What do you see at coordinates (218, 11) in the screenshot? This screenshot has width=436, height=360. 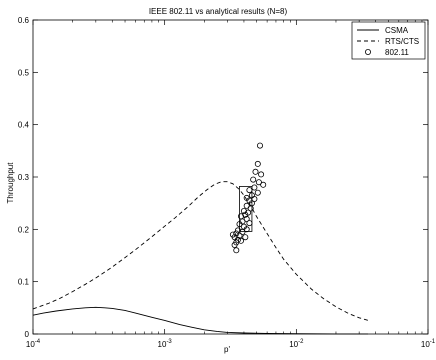 I see `chart-title: IEEE 802.11 vs analytical results (N=8)` at bounding box center [218, 11].